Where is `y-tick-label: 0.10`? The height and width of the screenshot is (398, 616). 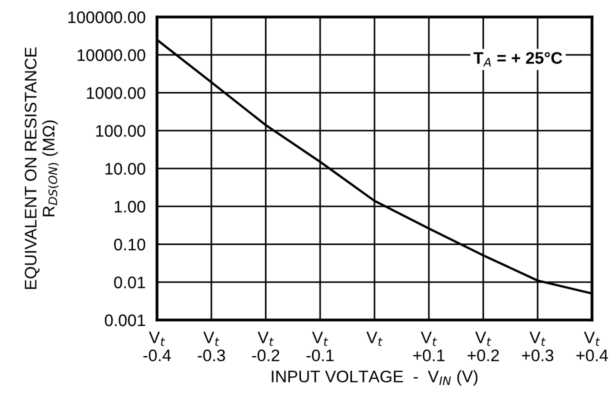 y-tick-label: 0.10 is located at coordinates (130, 244).